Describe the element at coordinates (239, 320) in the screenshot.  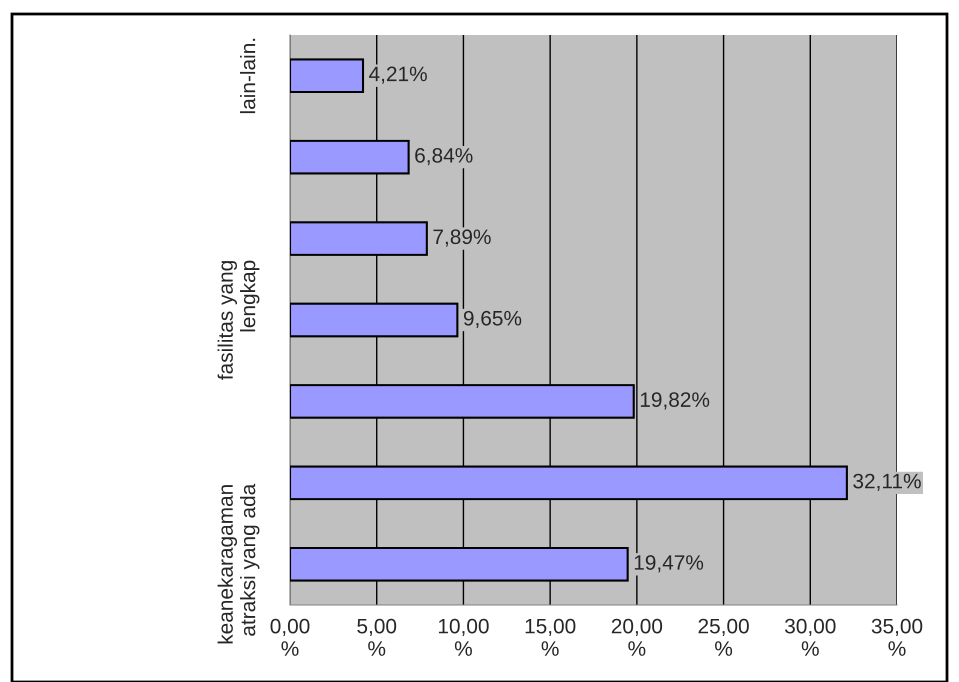
I see `y-tick-label: fasilitas yang lengkap` at that location.